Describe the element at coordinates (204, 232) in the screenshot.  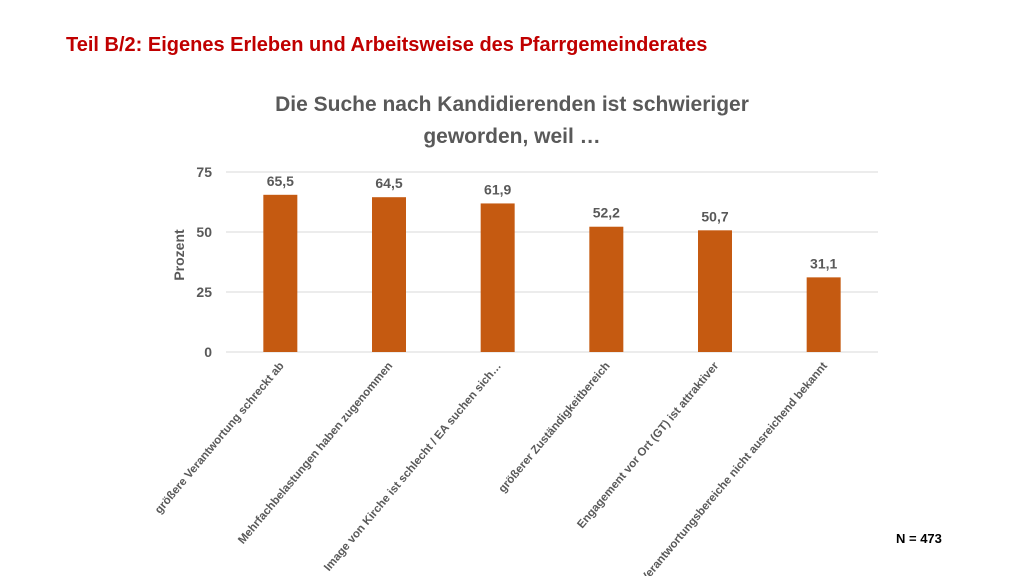
I see `y-tick-label: 50` at that location.